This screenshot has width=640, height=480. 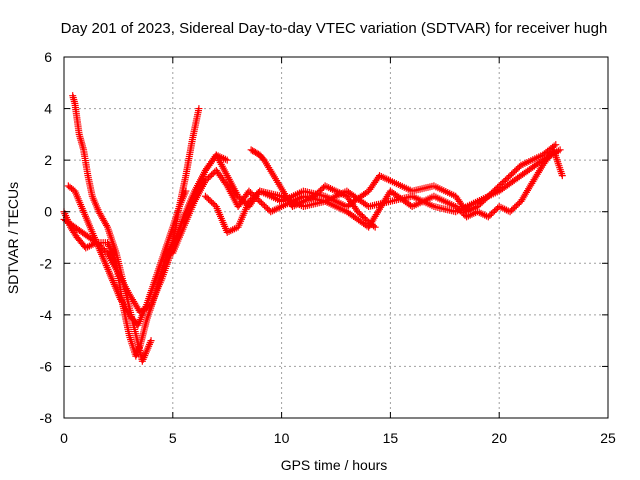 I want to click on y-tick-label: -8, so click(x=46, y=418).